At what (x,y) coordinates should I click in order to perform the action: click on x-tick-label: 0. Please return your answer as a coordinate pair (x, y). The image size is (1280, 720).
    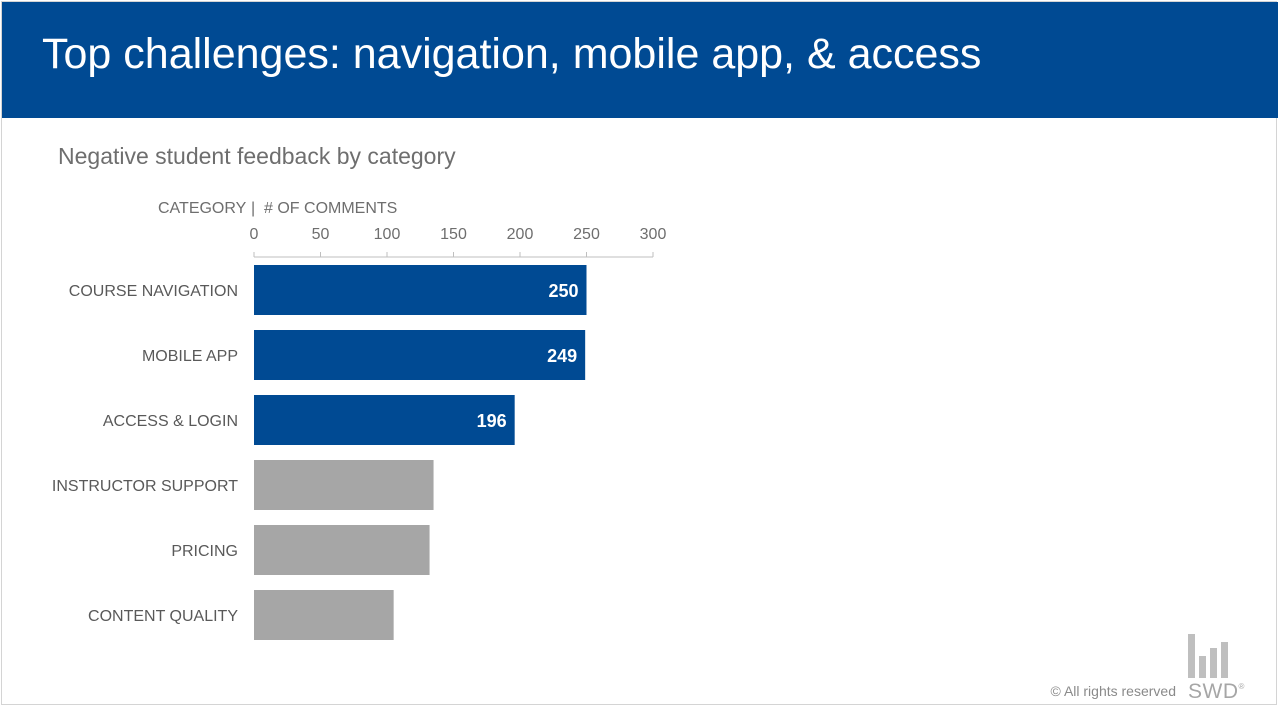
    Looking at the image, I should click on (254, 234).